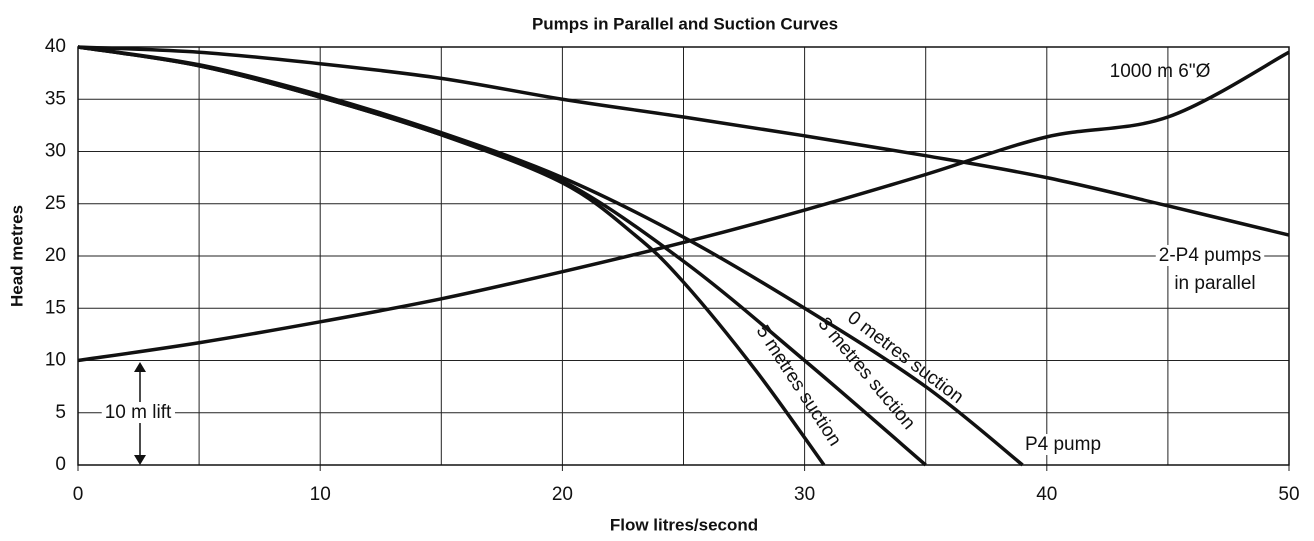 The image size is (1314, 541). Describe the element at coordinates (1046, 494) in the screenshot. I see `x-tick-label: 40` at that location.